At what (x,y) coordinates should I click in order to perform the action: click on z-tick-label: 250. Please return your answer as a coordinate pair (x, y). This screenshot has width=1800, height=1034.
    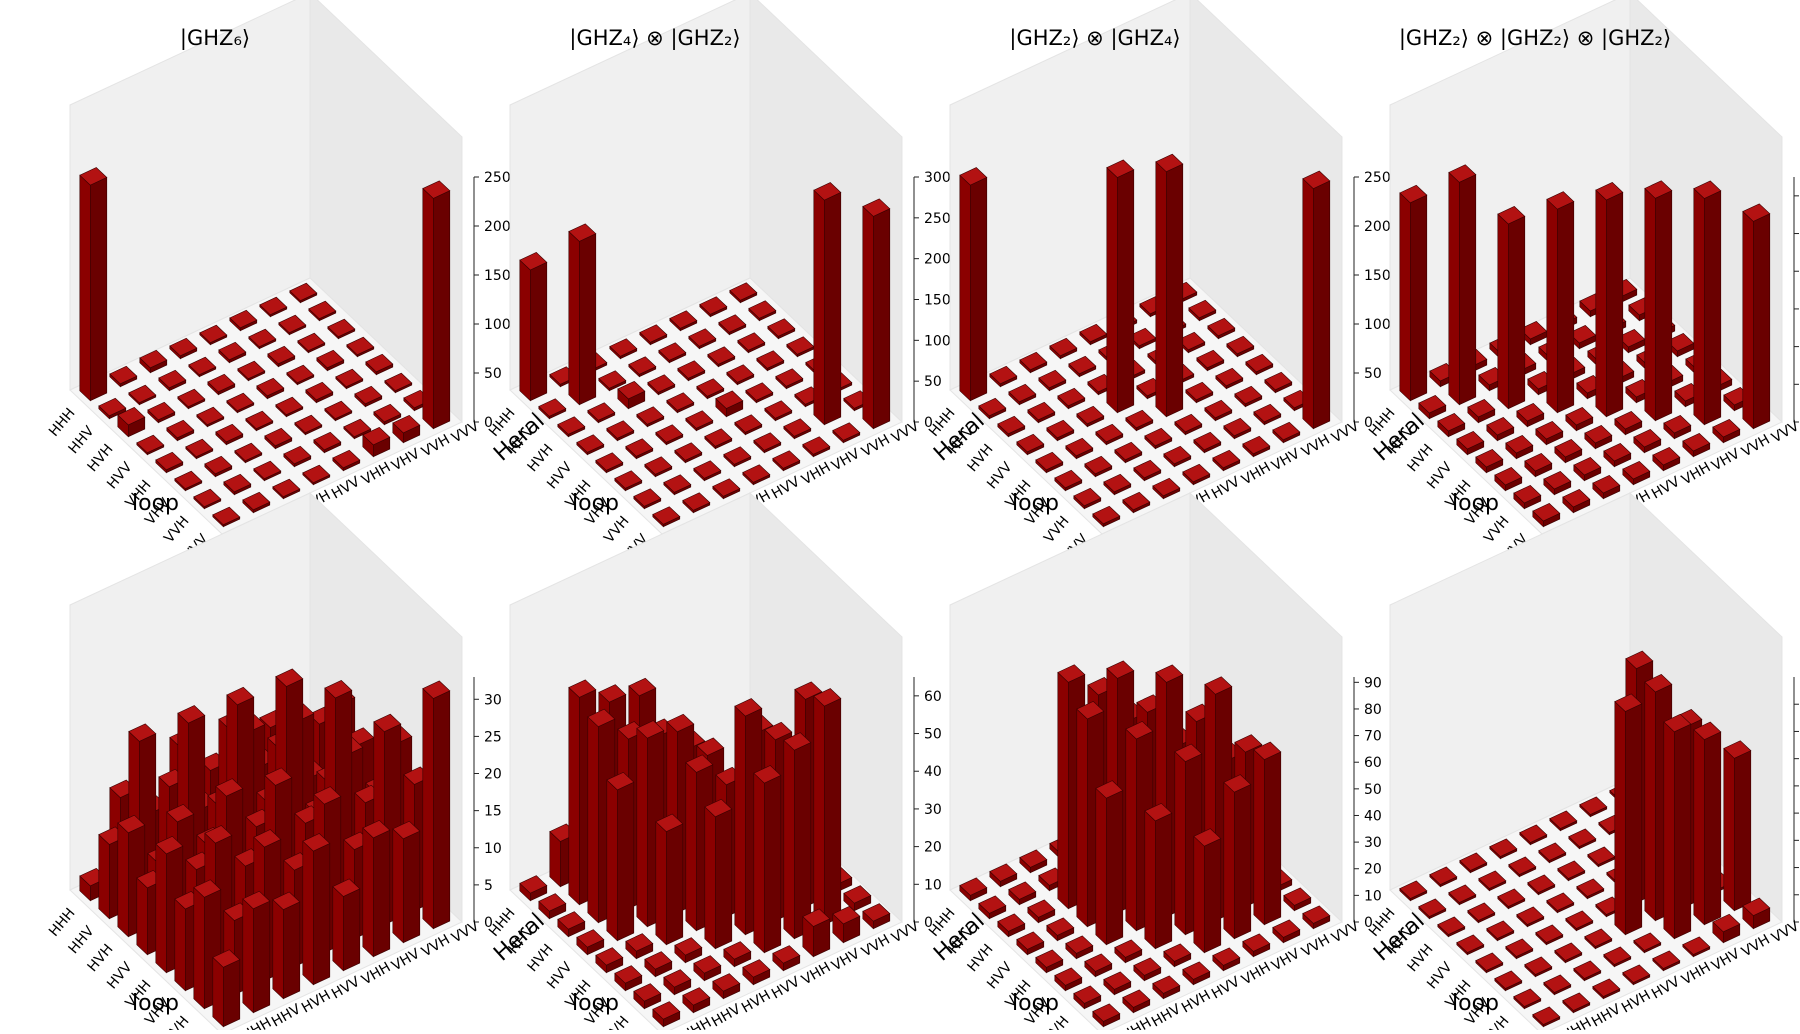
    Looking at the image, I should click on (1377, 178).